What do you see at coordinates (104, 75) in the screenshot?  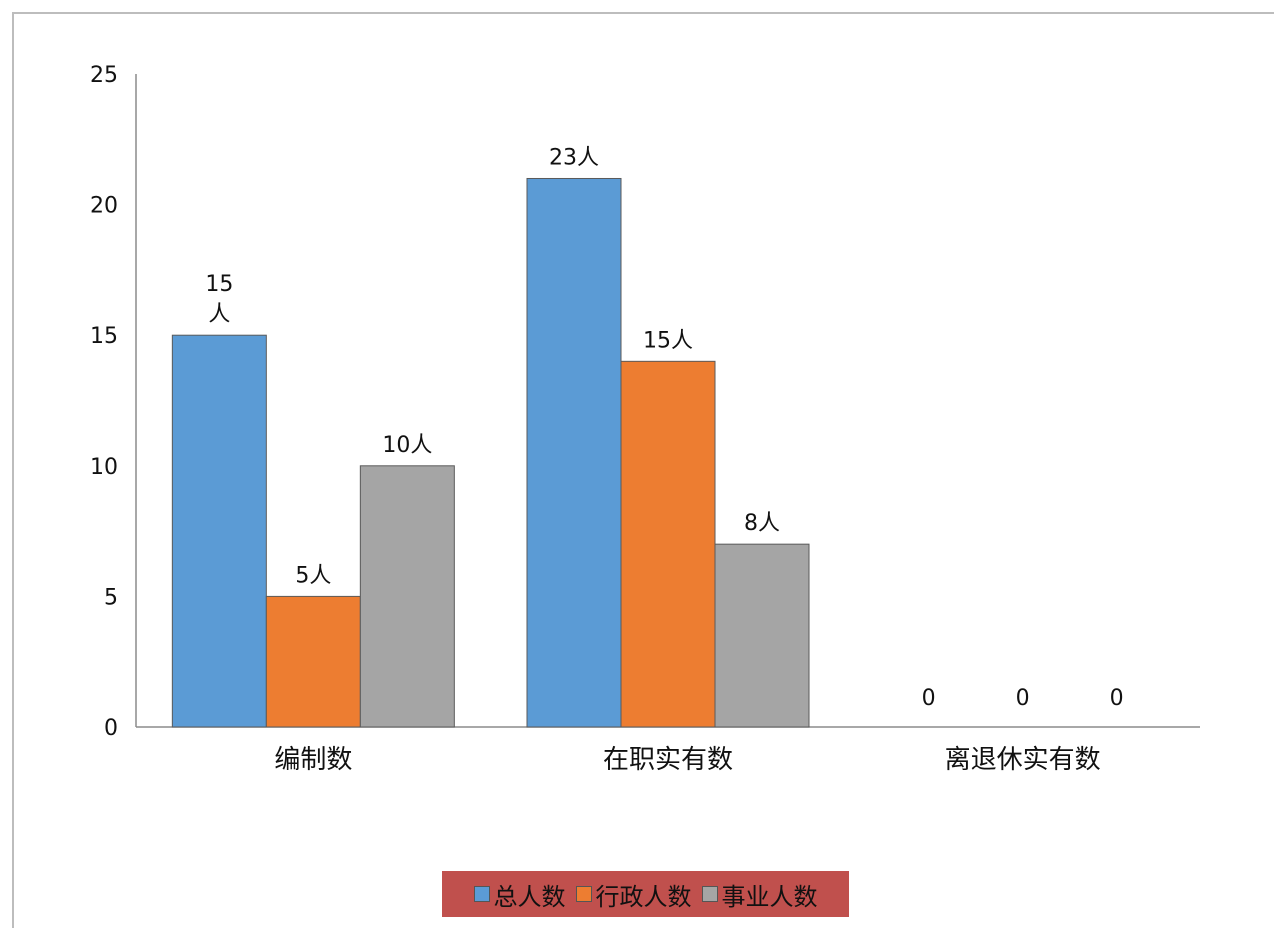 I see `y-tick-label: 25` at bounding box center [104, 75].